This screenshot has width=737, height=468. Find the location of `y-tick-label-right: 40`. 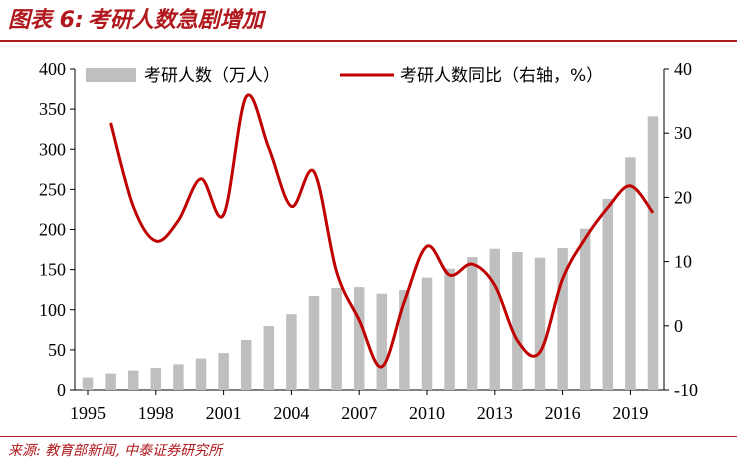

y-tick-label-right: 40 is located at coordinates (683, 69).